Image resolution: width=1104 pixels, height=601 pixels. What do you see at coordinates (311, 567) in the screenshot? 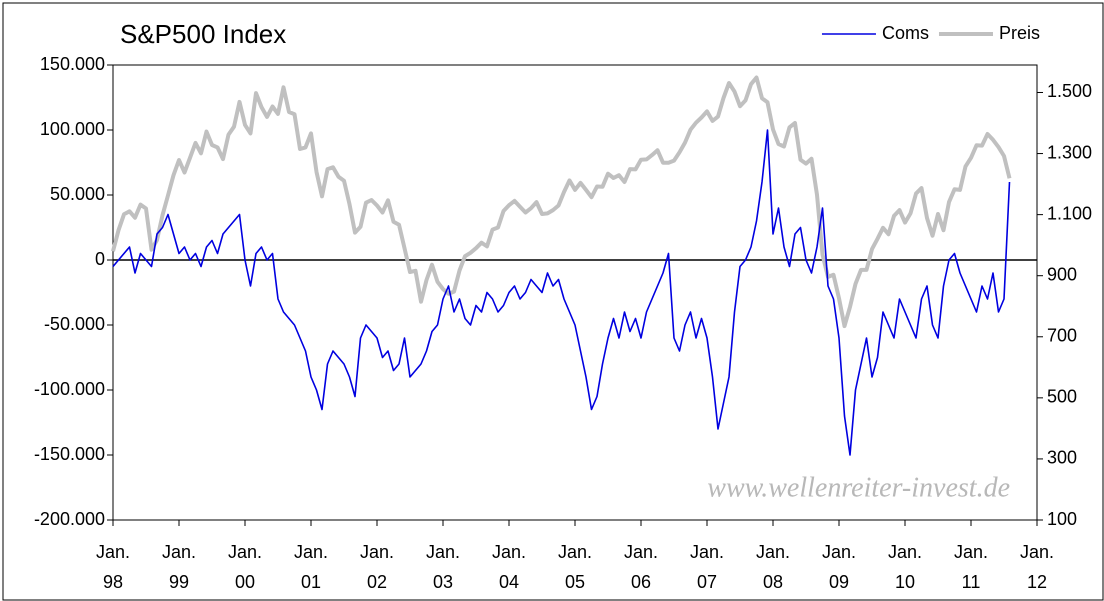
I see `x-tick-label: Jan. 01` at bounding box center [311, 567].